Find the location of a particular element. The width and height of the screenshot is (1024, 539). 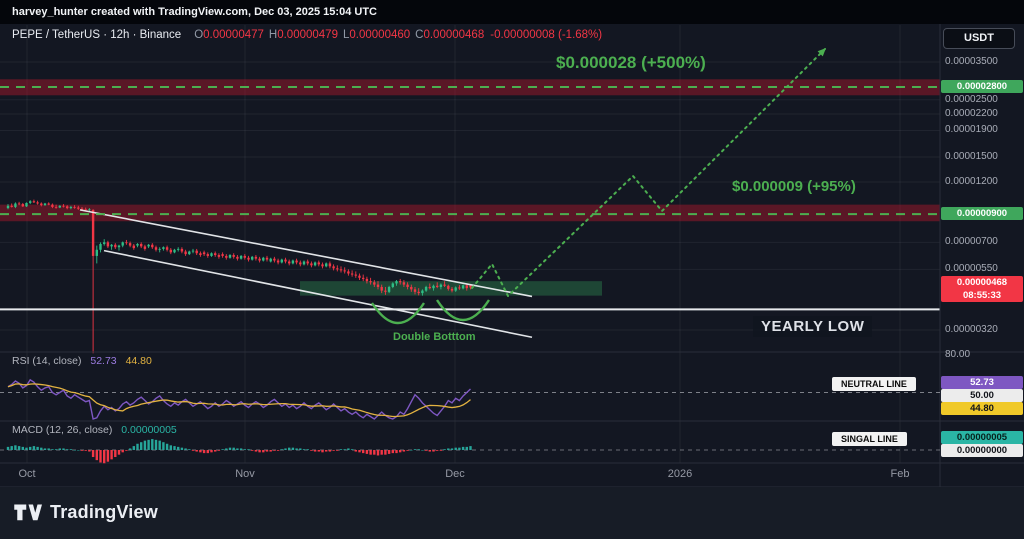

ohlc-low-value: 0.00000460 is located at coordinates (380, 35).